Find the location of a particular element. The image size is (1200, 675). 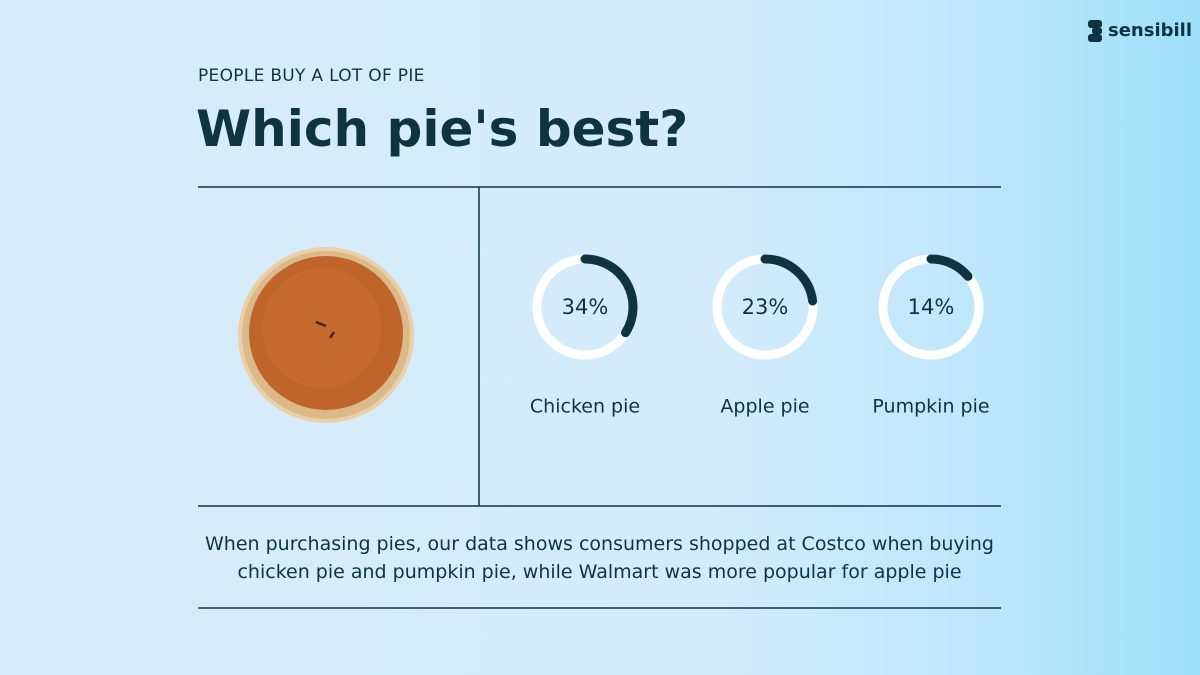

value-label: 14% is located at coordinates (931, 307).